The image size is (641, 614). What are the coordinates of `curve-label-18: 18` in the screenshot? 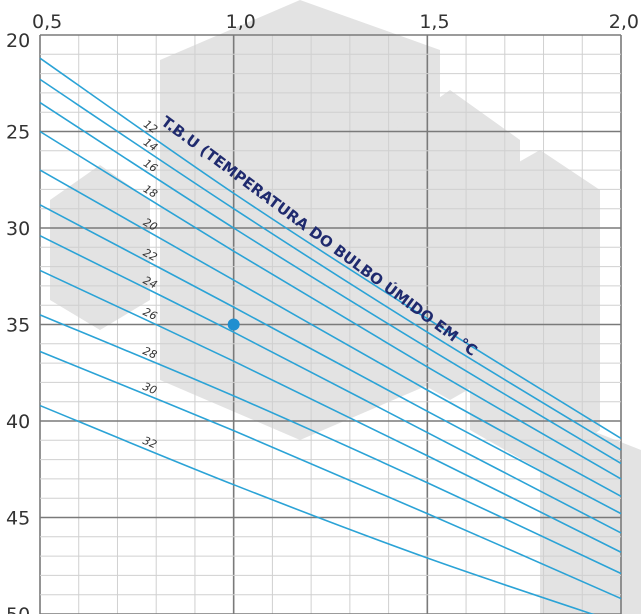 It's located at (150, 191).